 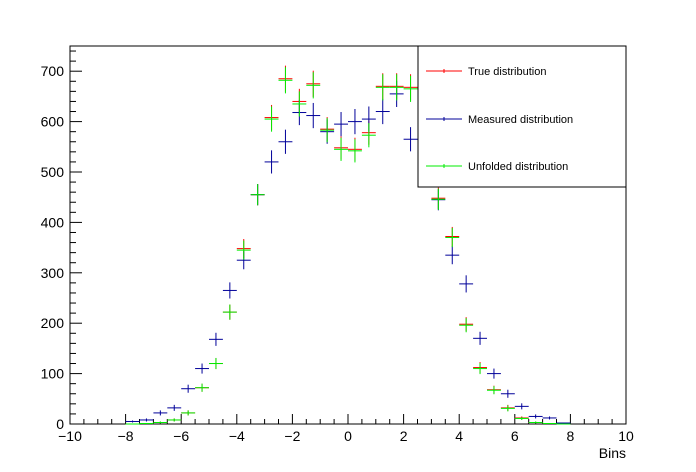 I want to click on legend-label: Unfolded distribution, so click(x=518, y=167).